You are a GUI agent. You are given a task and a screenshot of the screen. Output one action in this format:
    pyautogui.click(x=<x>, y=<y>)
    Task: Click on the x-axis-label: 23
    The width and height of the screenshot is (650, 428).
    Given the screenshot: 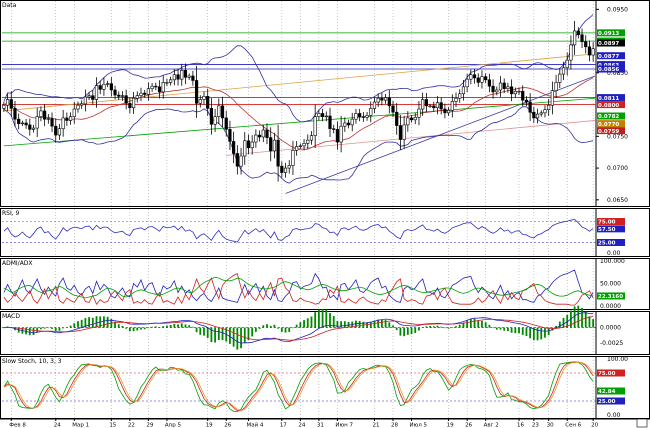 What is the action you would take?
    pyautogui.click(x=535, y=425)
    